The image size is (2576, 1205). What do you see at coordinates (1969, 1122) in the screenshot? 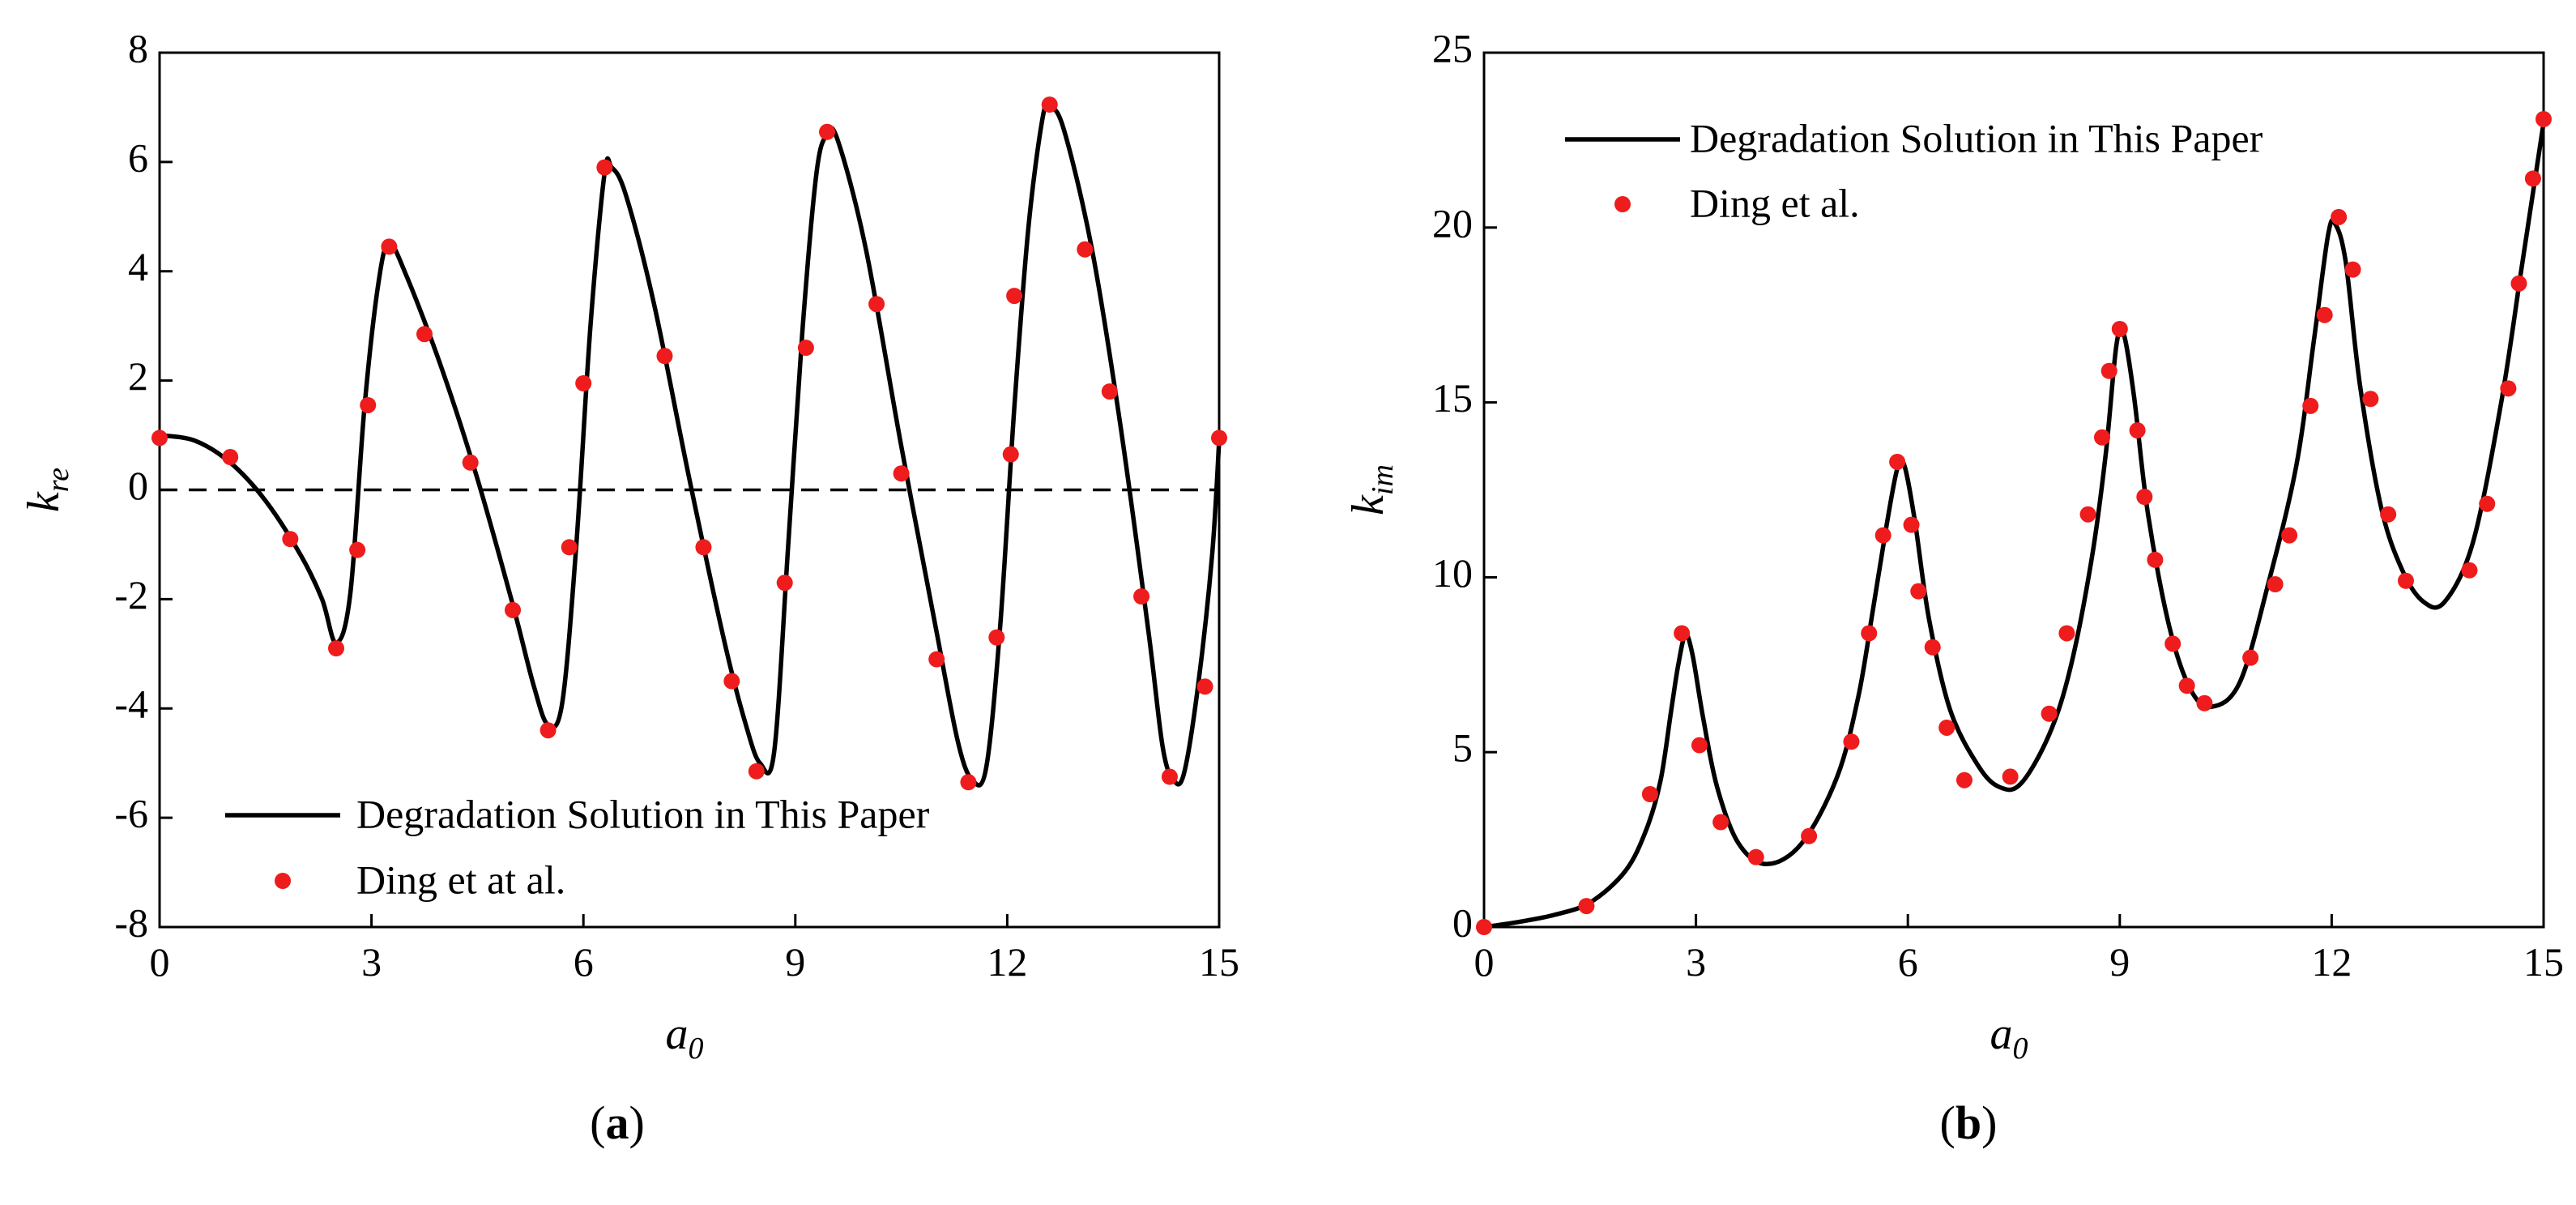
I see `panel-b-caption: (b)` at bounding box center [1969, 1122].